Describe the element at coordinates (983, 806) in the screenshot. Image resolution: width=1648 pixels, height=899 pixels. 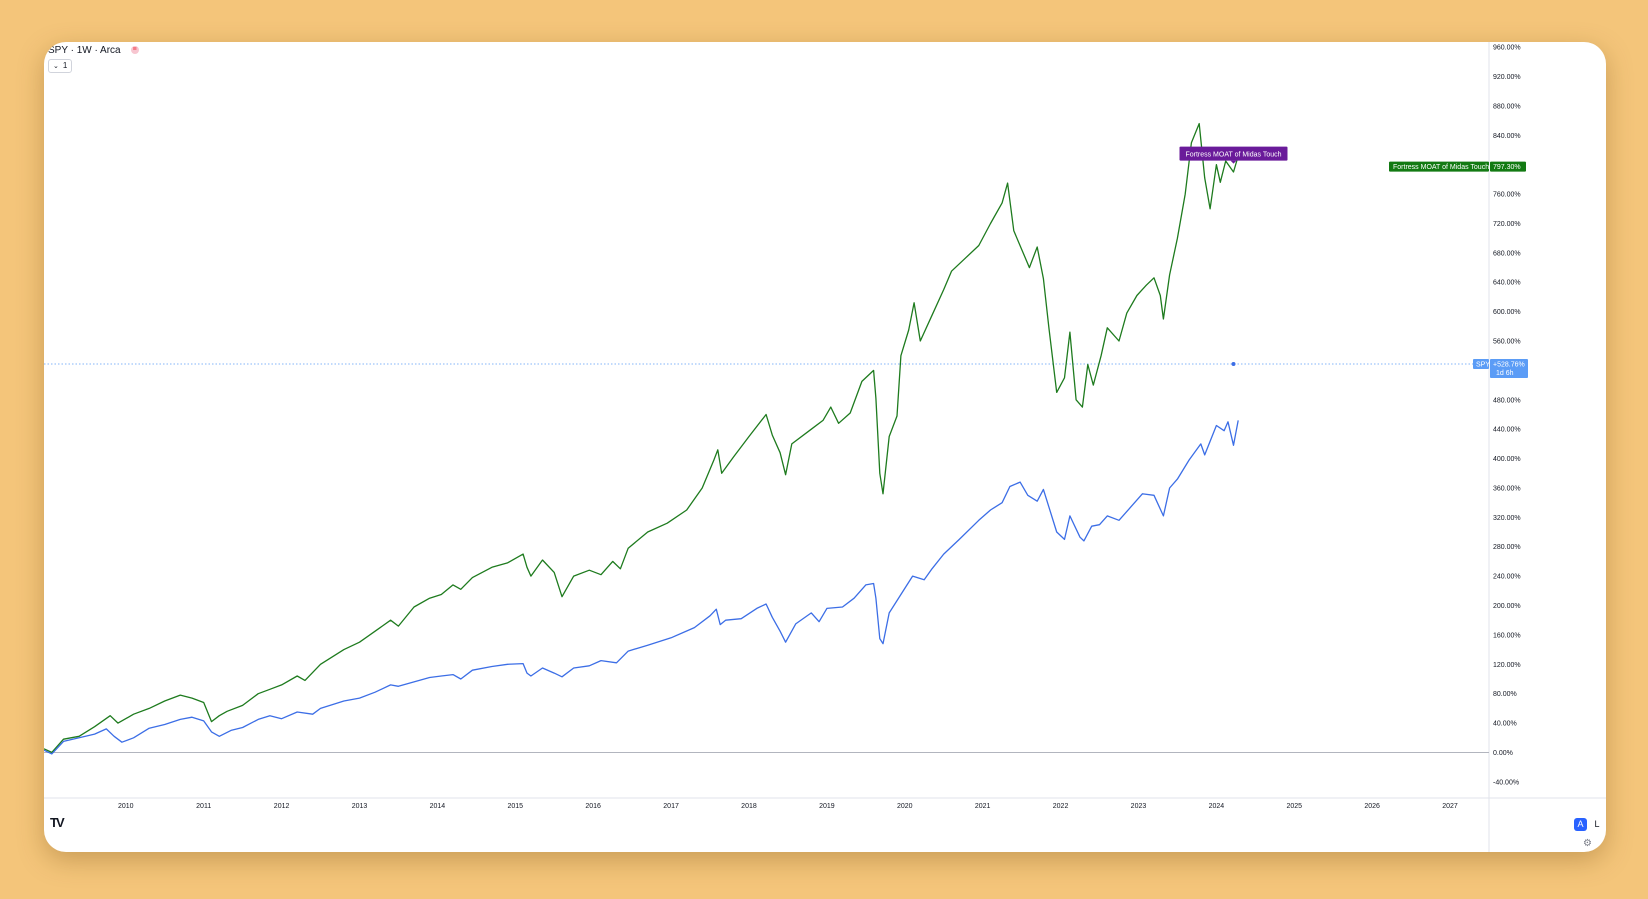
I see `x-tick-label: 2021` at that location.